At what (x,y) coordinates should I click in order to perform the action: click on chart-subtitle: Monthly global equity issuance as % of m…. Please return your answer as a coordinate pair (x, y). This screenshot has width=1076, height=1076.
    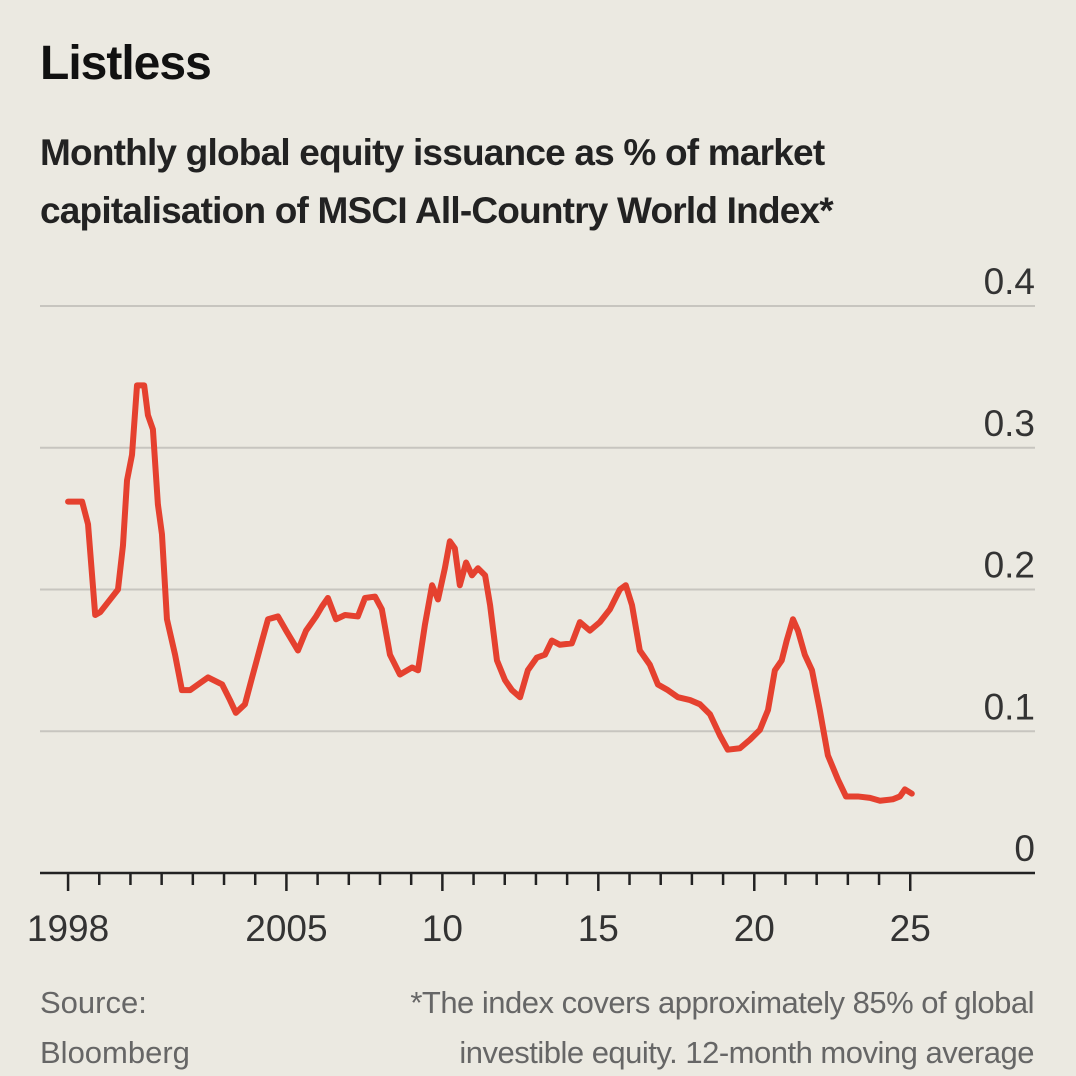
    Looking at the image, I should click on (437, 181).